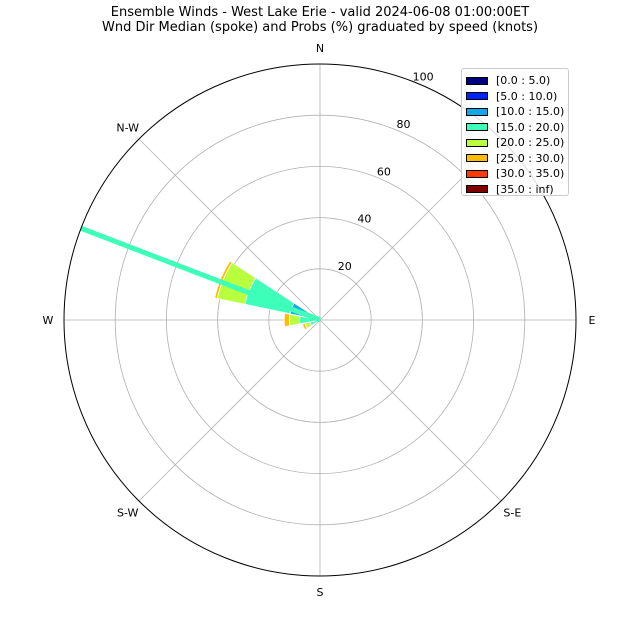 The height and width of the screenshot is (640, 640). I want to click on direction-label: E, so click(592, 320).